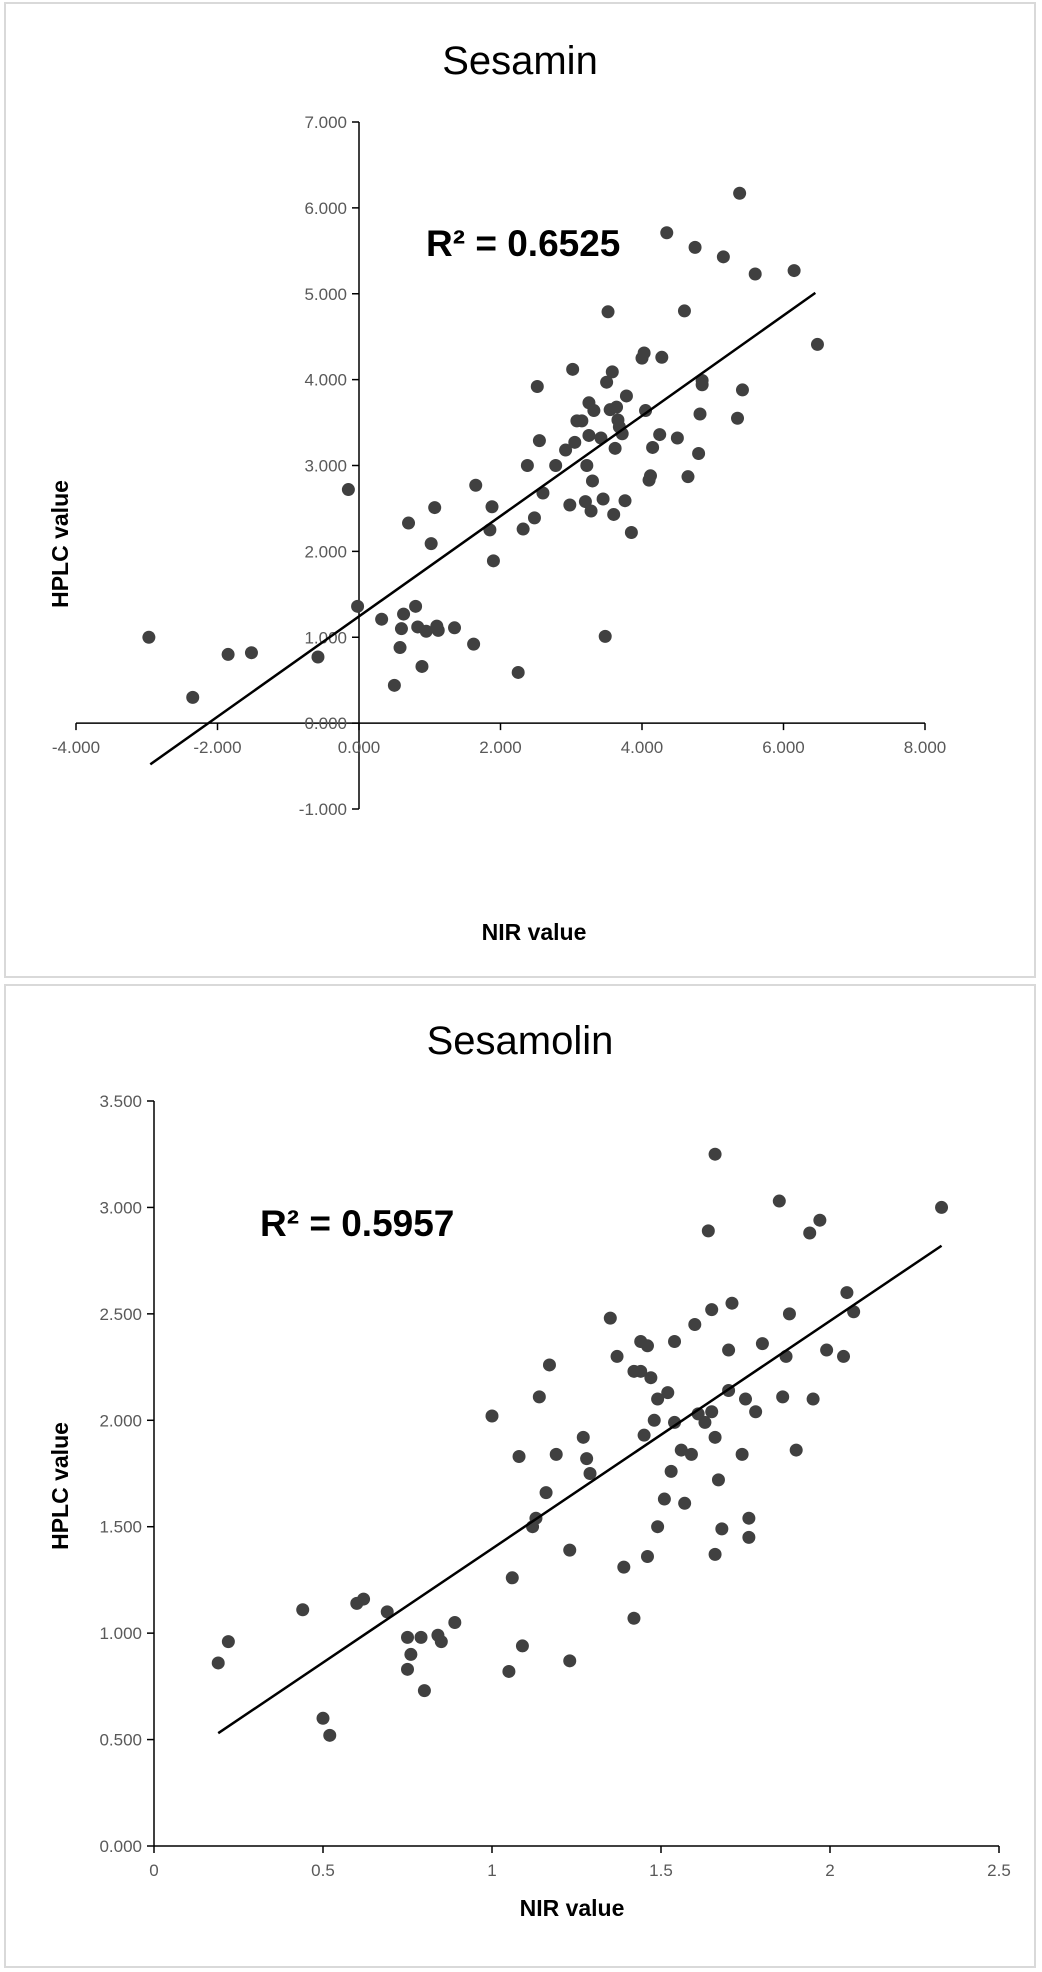 This screenshot has height=1972, width=1042. Describe the element at coordinates (500, 747) in the screenshot. I see `x-tick-label: 2.000` at that location.